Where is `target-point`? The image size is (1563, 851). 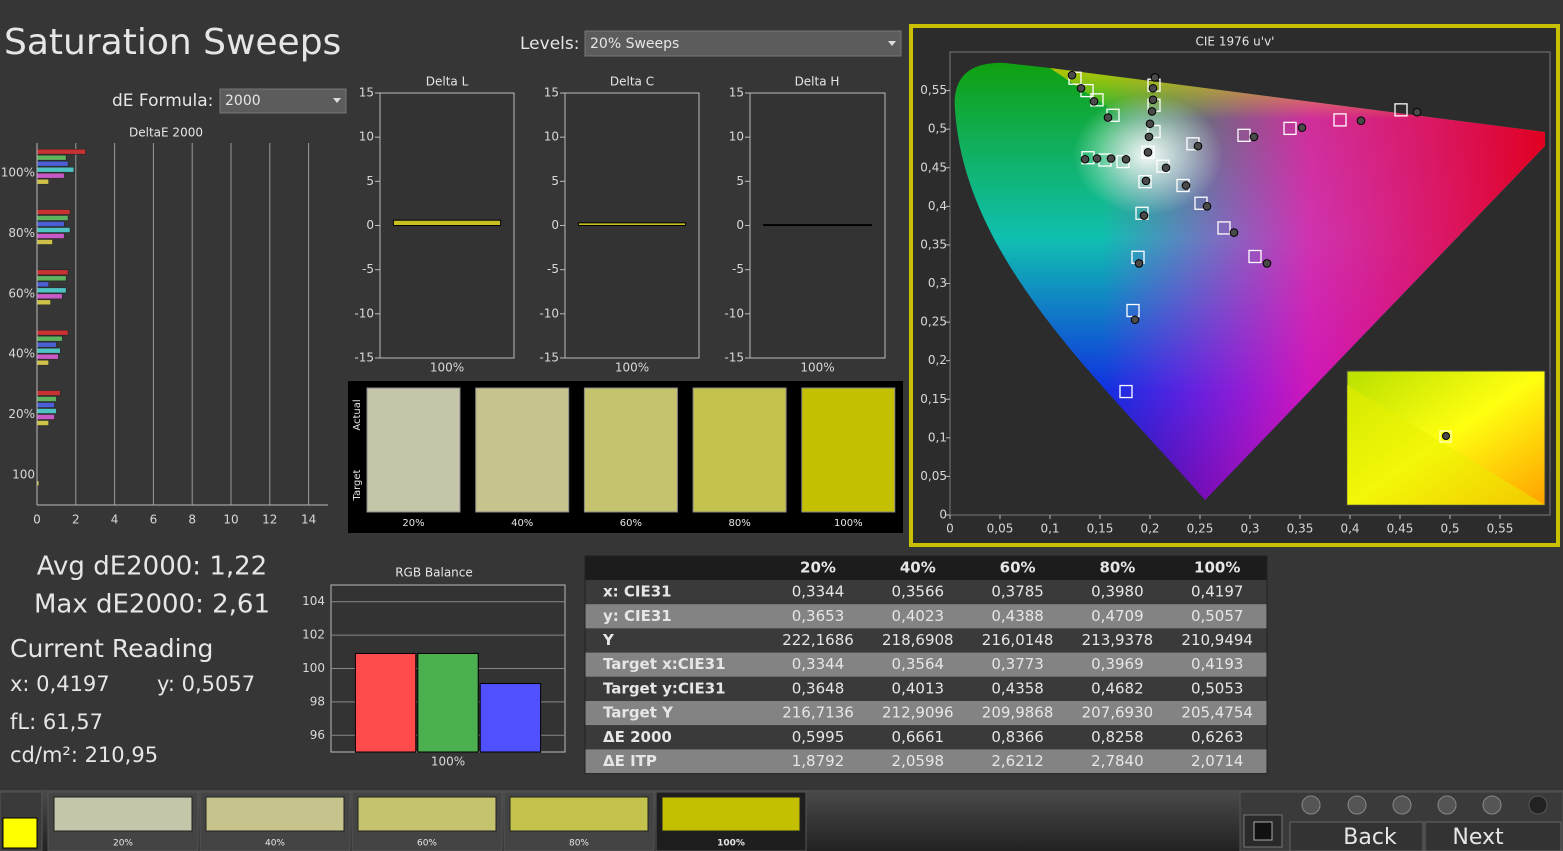
target-point is located at coordinates (1148, 152).